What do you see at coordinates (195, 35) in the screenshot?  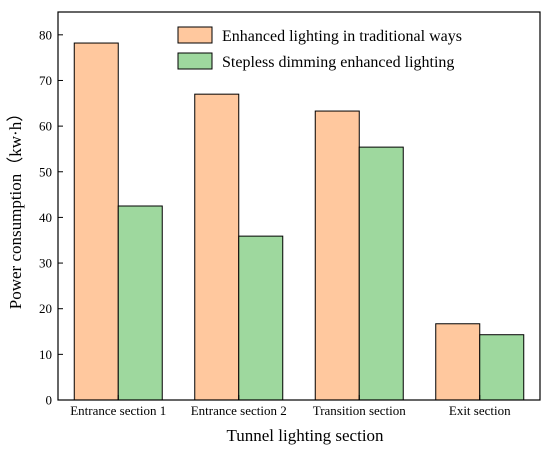 I see `legend-swatch-traditional` at bounding box center [195, 35].